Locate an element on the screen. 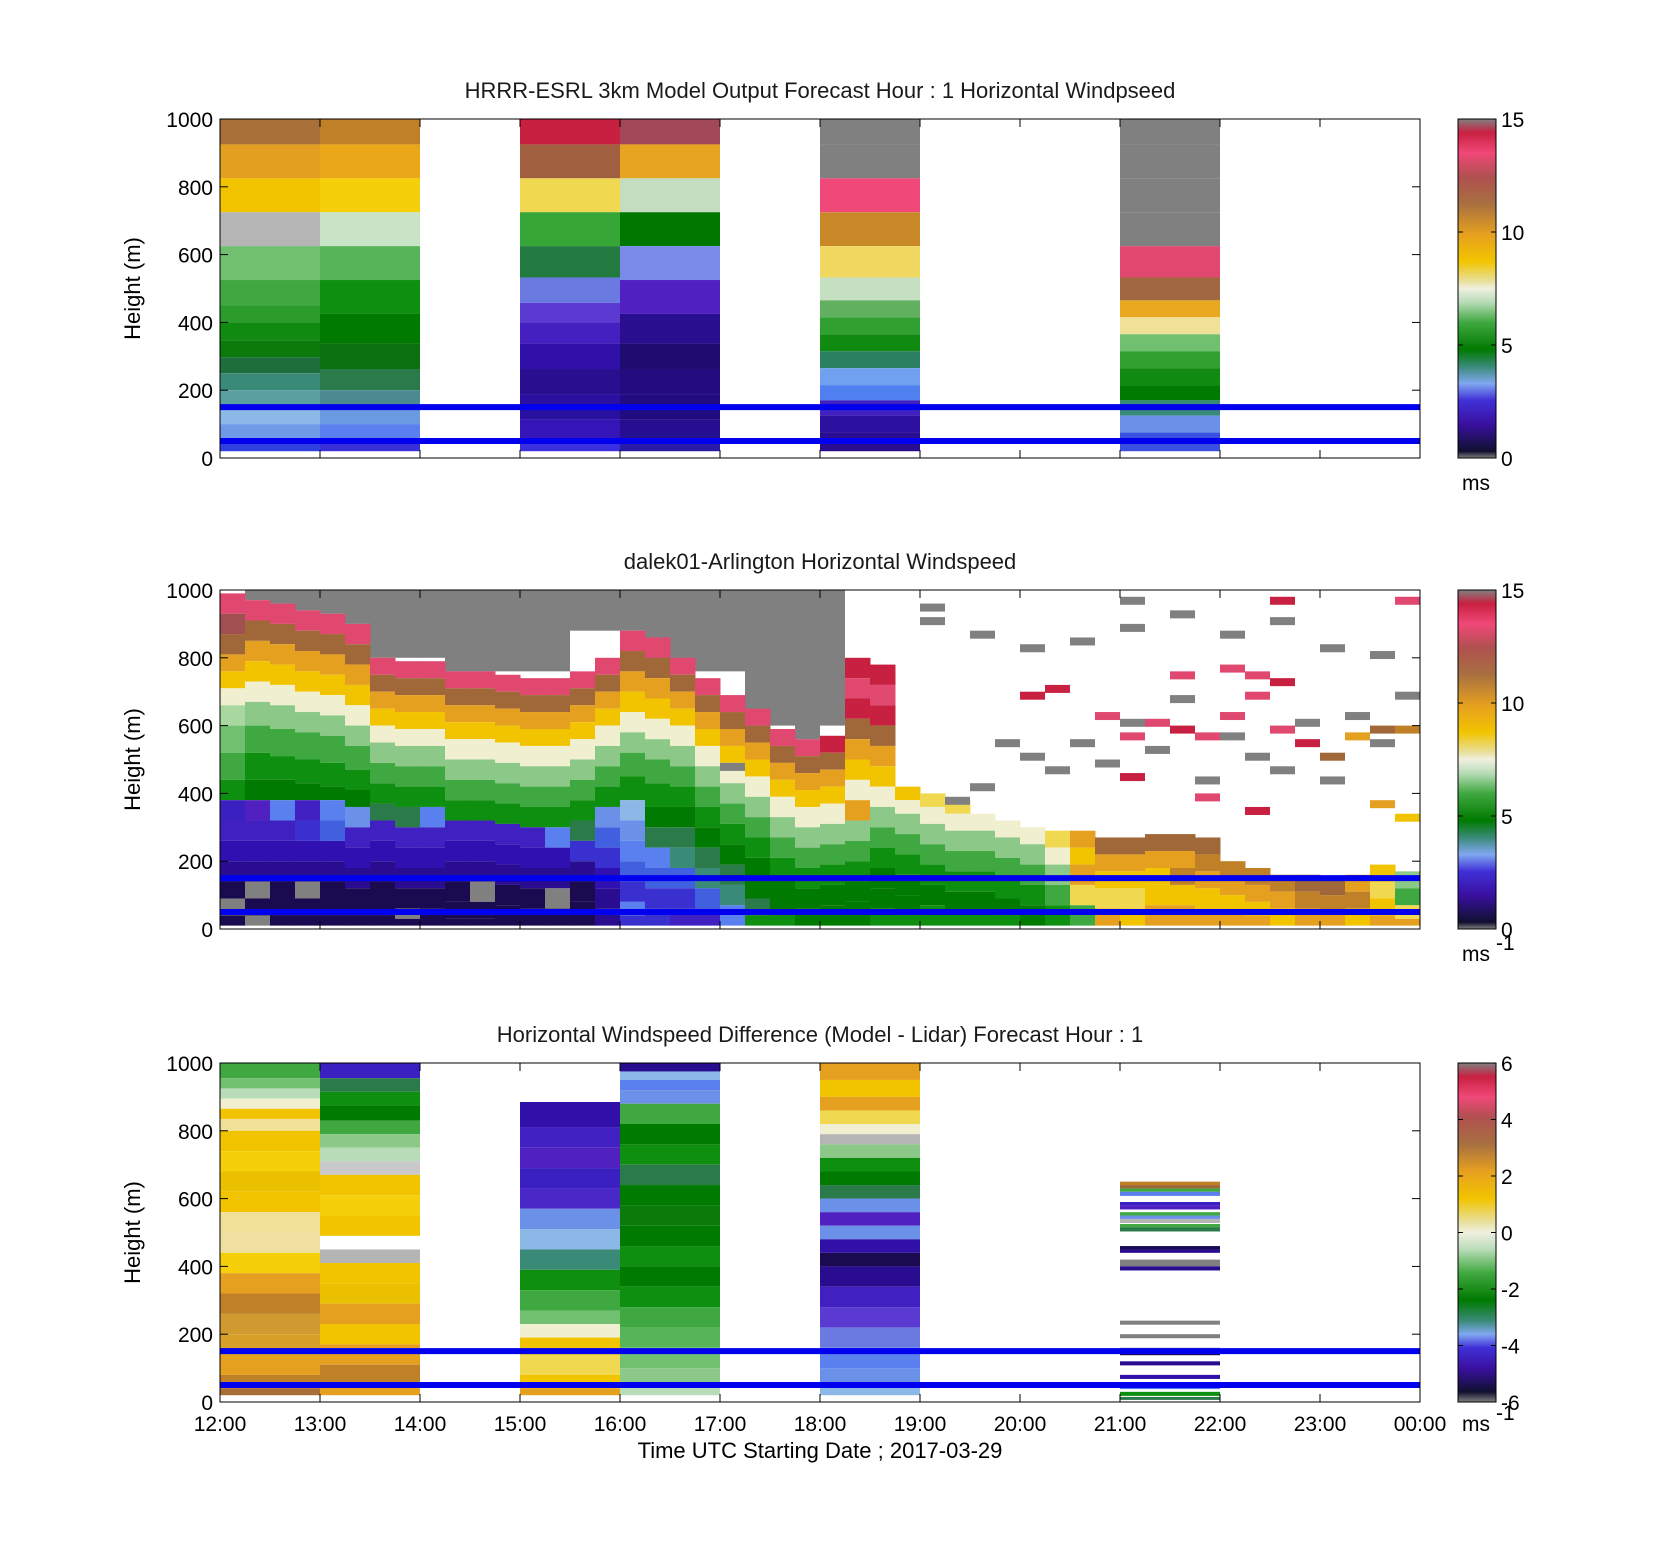 Image resolution: width=1680 pixels, height=1561 pixels. x-tick-label: 14:00 is located at coordinates (420, 1424).